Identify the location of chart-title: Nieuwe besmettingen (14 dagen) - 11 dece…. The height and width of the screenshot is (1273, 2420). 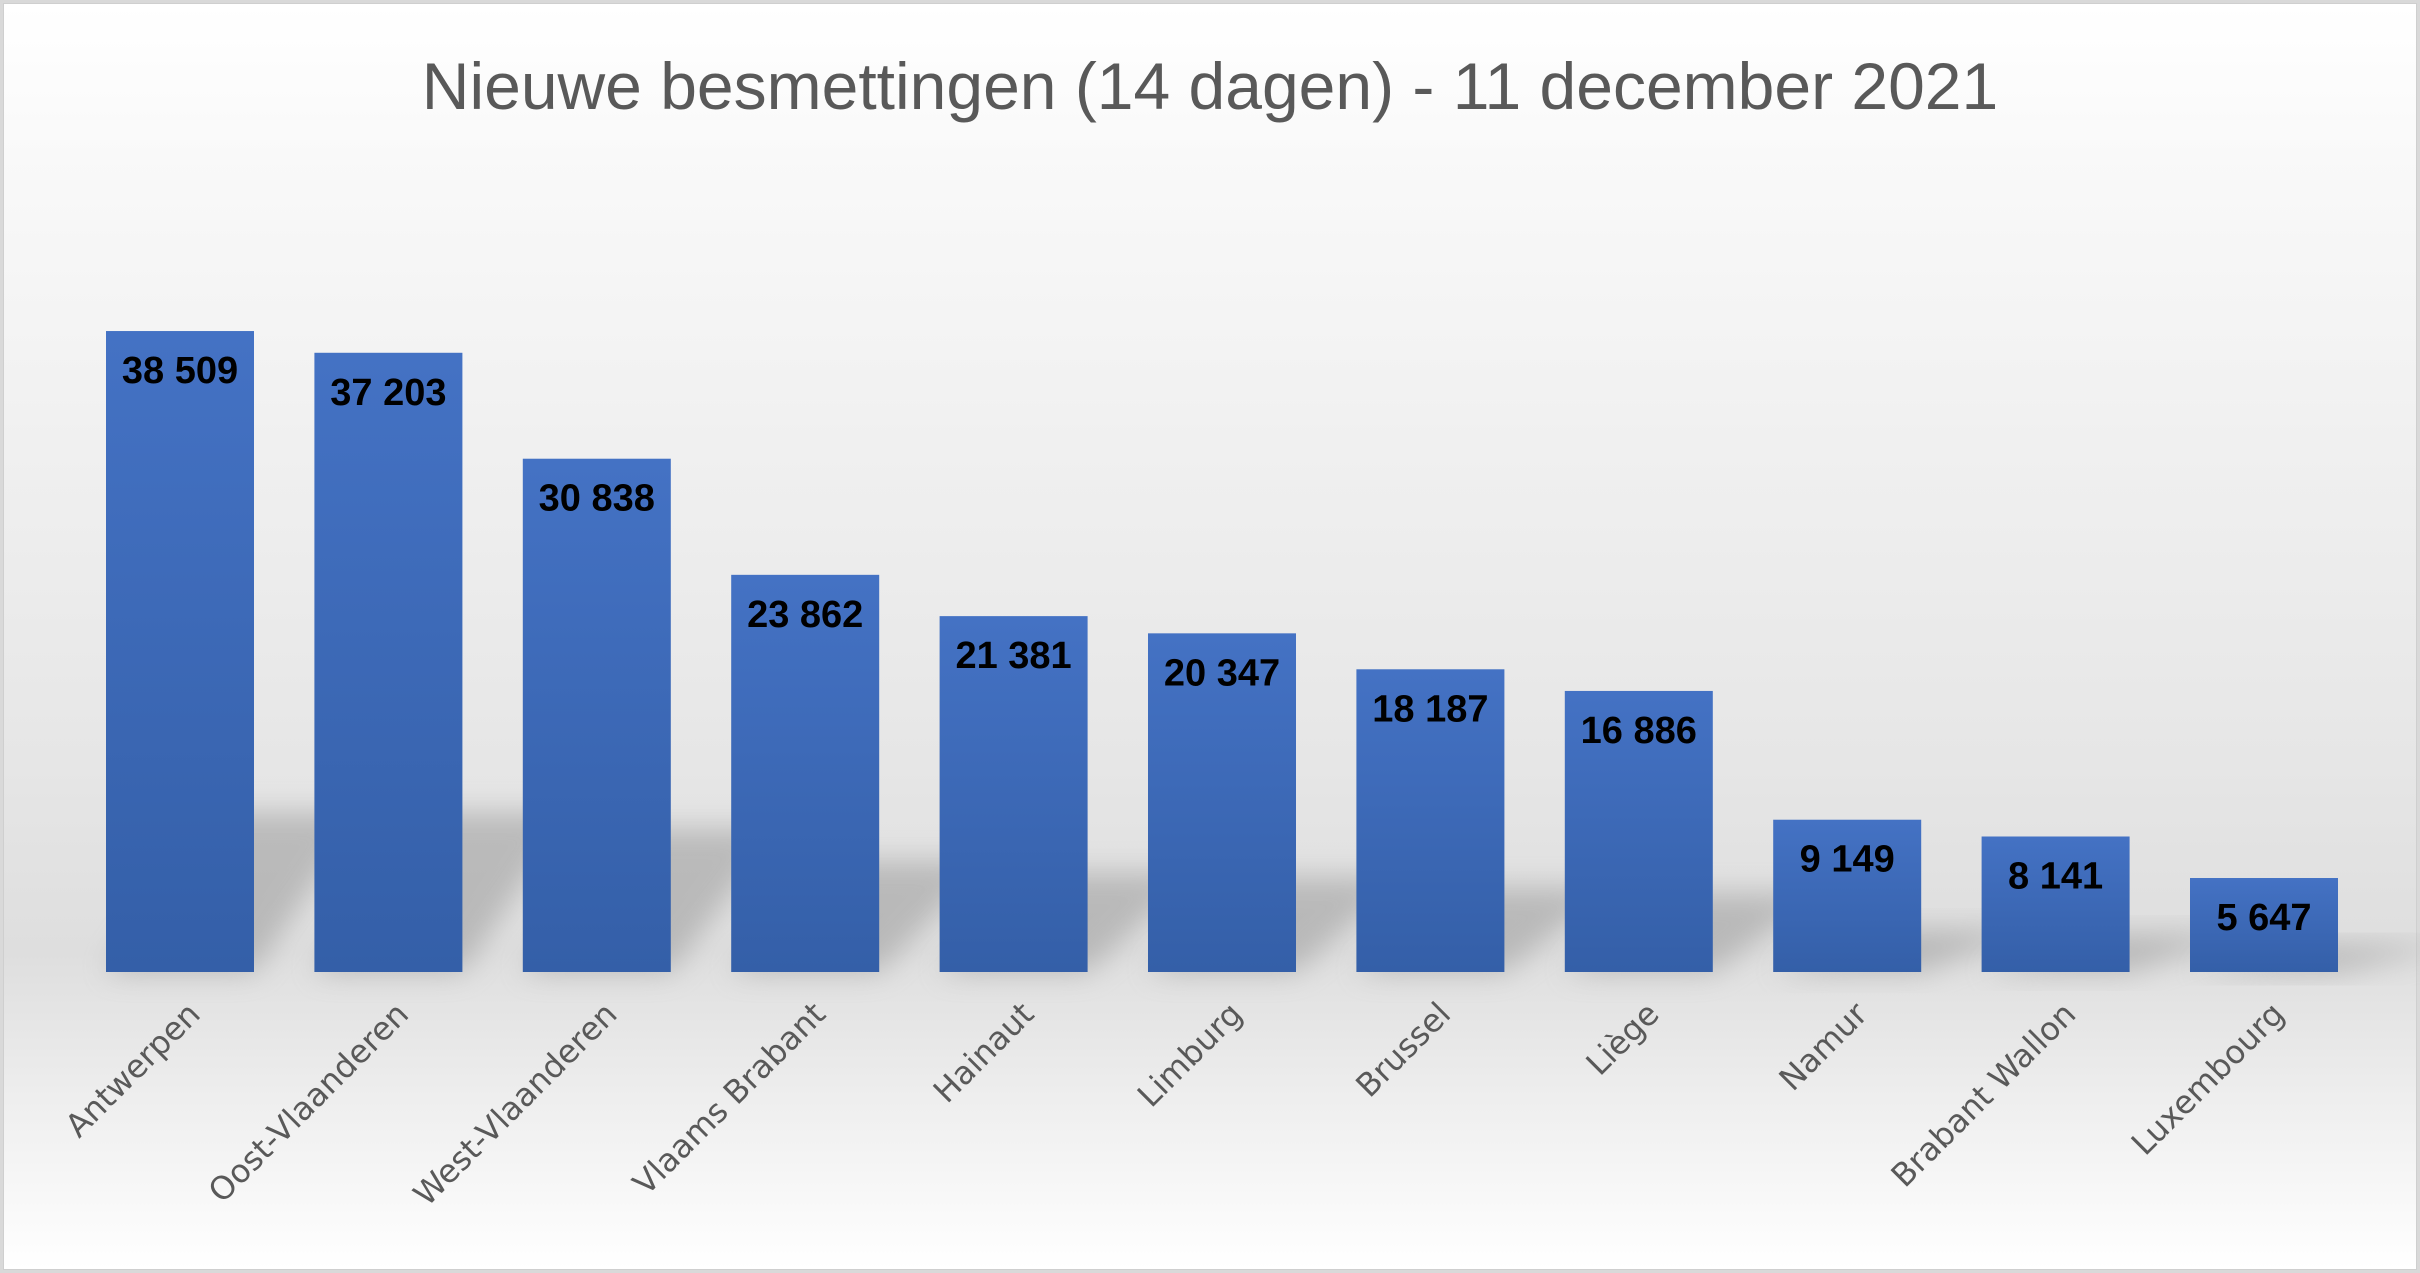
(1210, 86).